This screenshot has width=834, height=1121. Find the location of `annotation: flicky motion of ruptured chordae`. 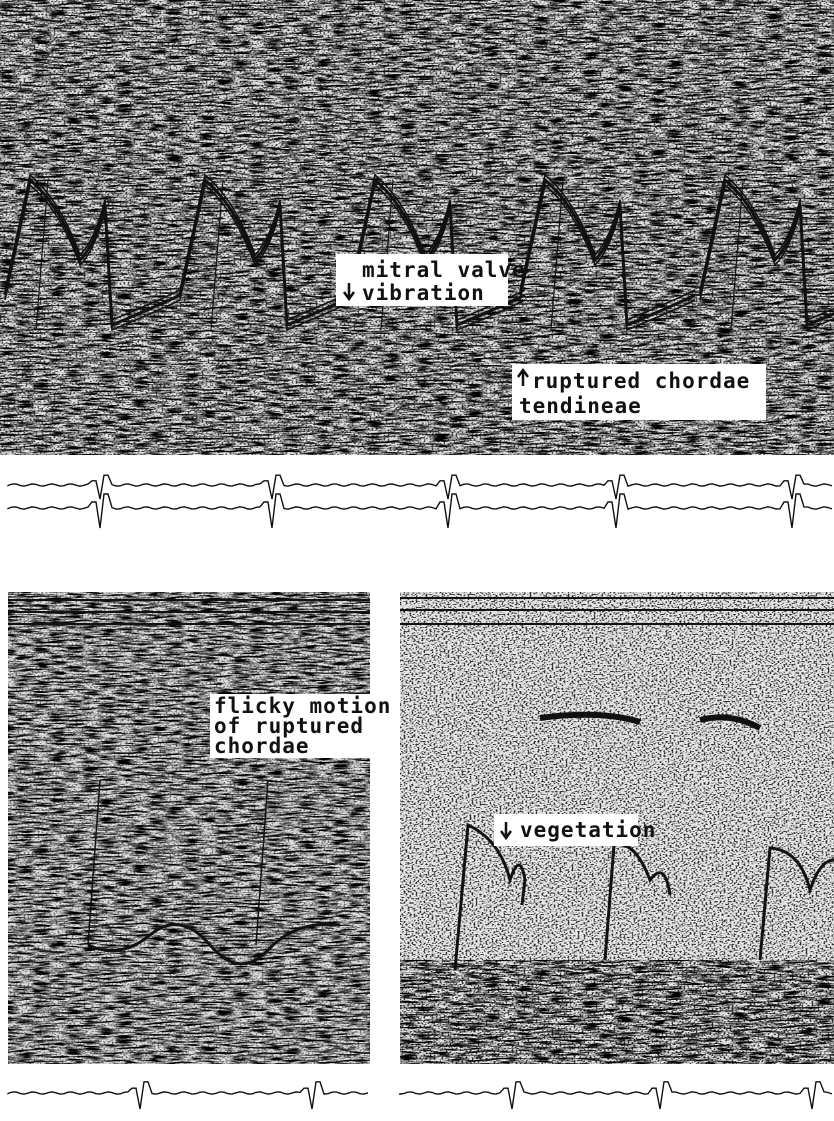

annotation: flicky motion of ruptured chordae is located at coordinates (300, 726).